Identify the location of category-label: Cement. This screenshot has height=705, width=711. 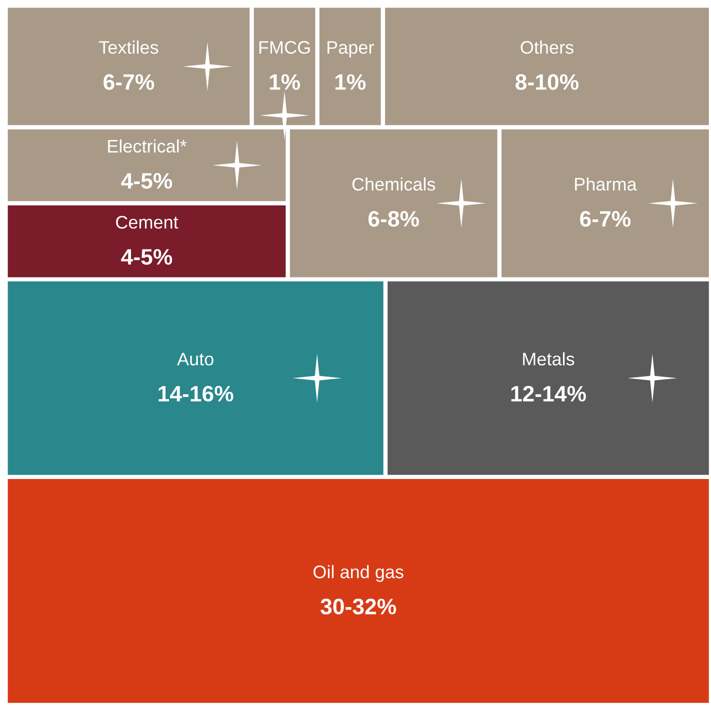
(147, 222).